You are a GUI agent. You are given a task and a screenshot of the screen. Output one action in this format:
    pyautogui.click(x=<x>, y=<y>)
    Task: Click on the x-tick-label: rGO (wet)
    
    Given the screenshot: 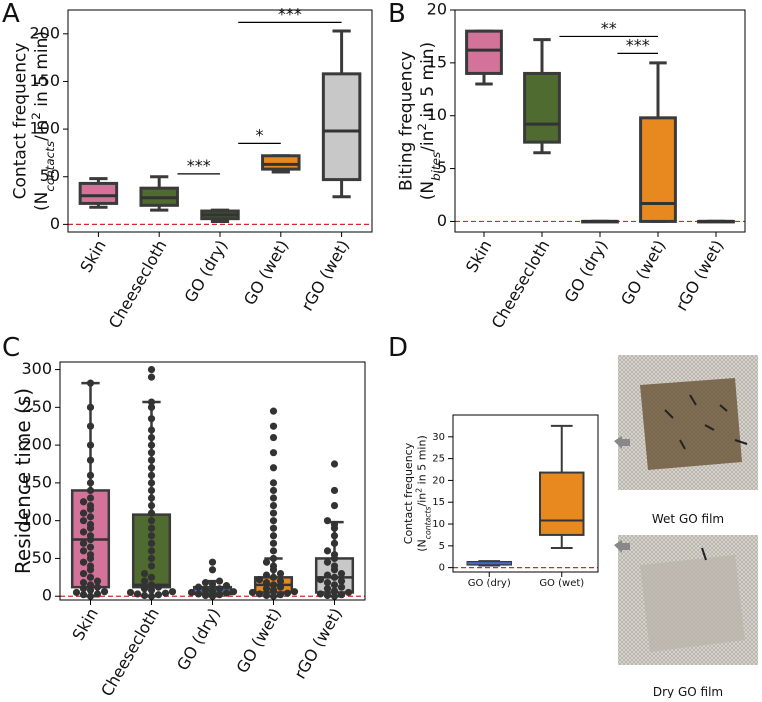 What is the action you would take?
    pyautogui.click(x=318, y=643)
    